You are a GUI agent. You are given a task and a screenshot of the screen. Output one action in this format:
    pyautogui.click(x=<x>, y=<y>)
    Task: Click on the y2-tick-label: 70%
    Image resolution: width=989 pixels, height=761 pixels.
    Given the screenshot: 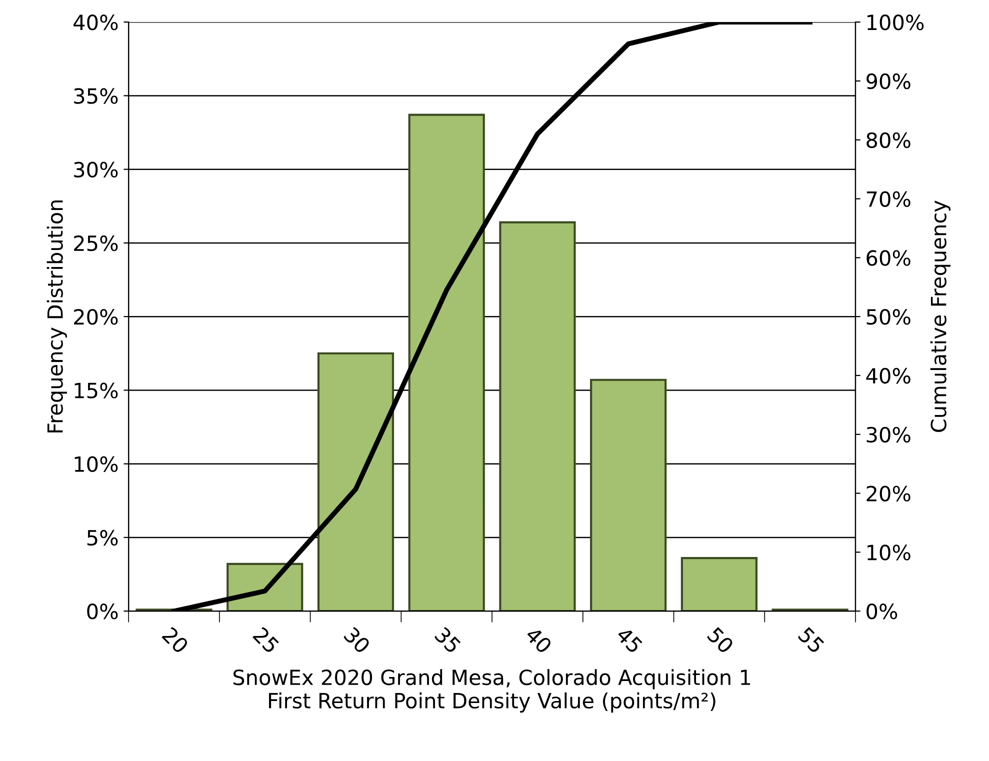 What is the action you would take?
    pyautogui.click(x=888, y=199)
    